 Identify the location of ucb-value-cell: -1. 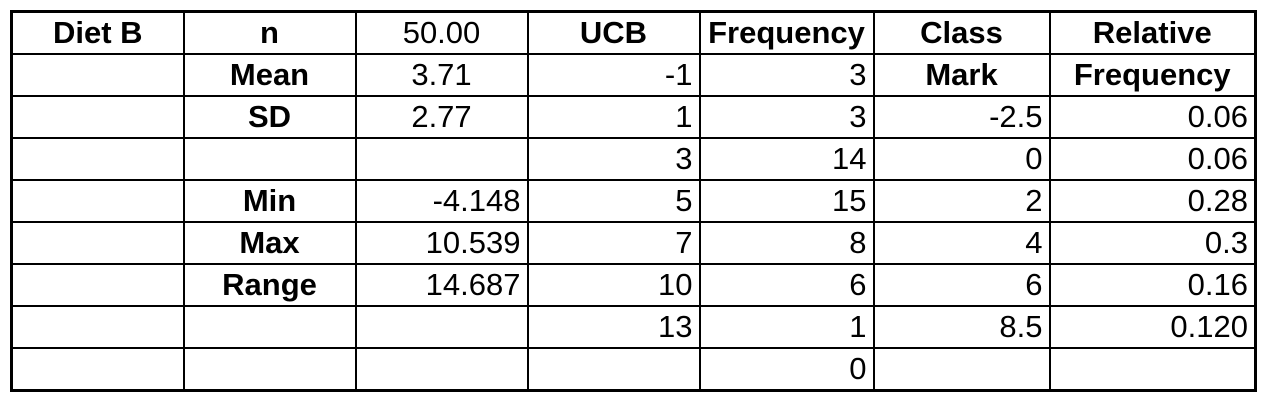
(613, 75).